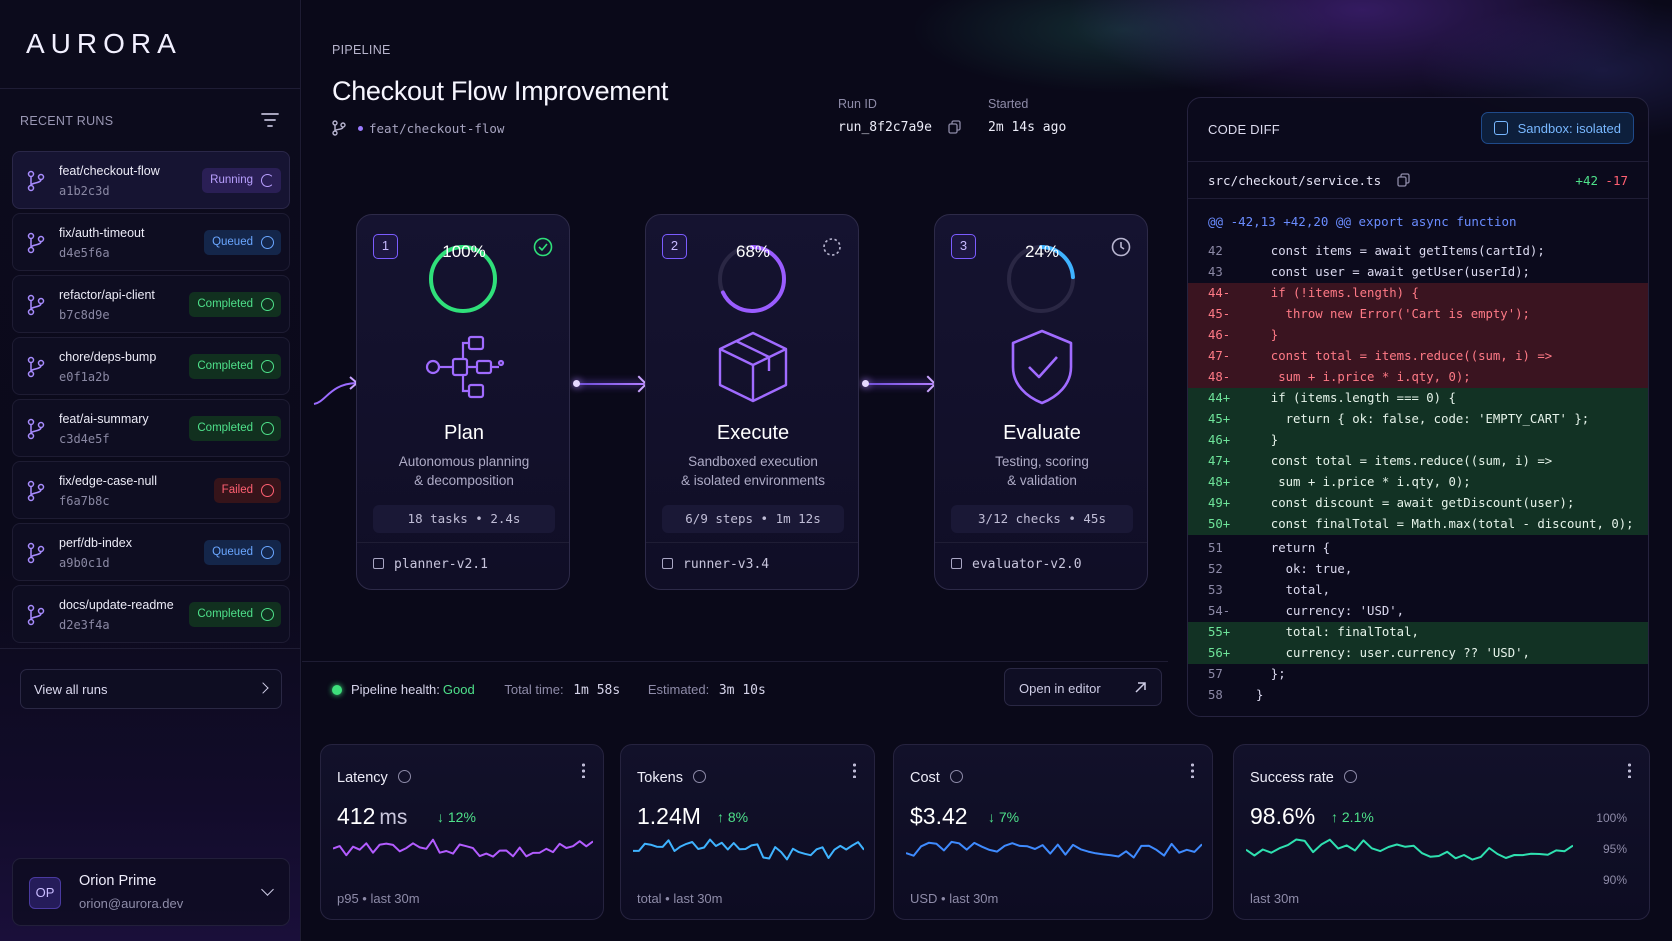 The image size is (1672, 941). Describe the element at coordinates (1356, 398) in the screenshot. I see `line-code: if (items.length === 0) {` at that location.